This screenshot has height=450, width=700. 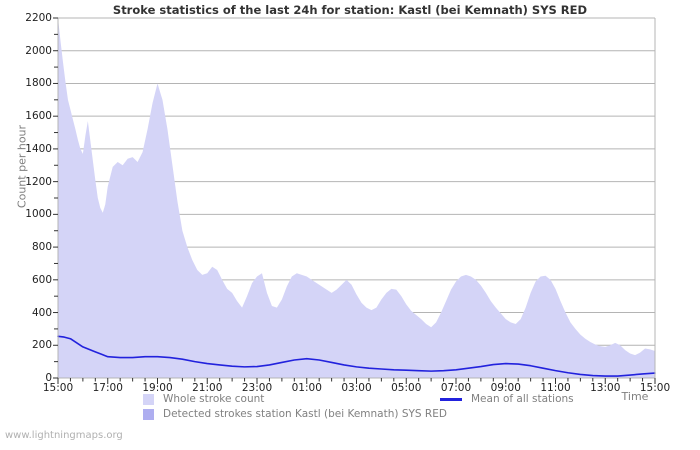 What do you see at coordinates (41, 345) in the screenshot?
I see `y-axis-tick-label: 200` at bounding box center [41, 345].